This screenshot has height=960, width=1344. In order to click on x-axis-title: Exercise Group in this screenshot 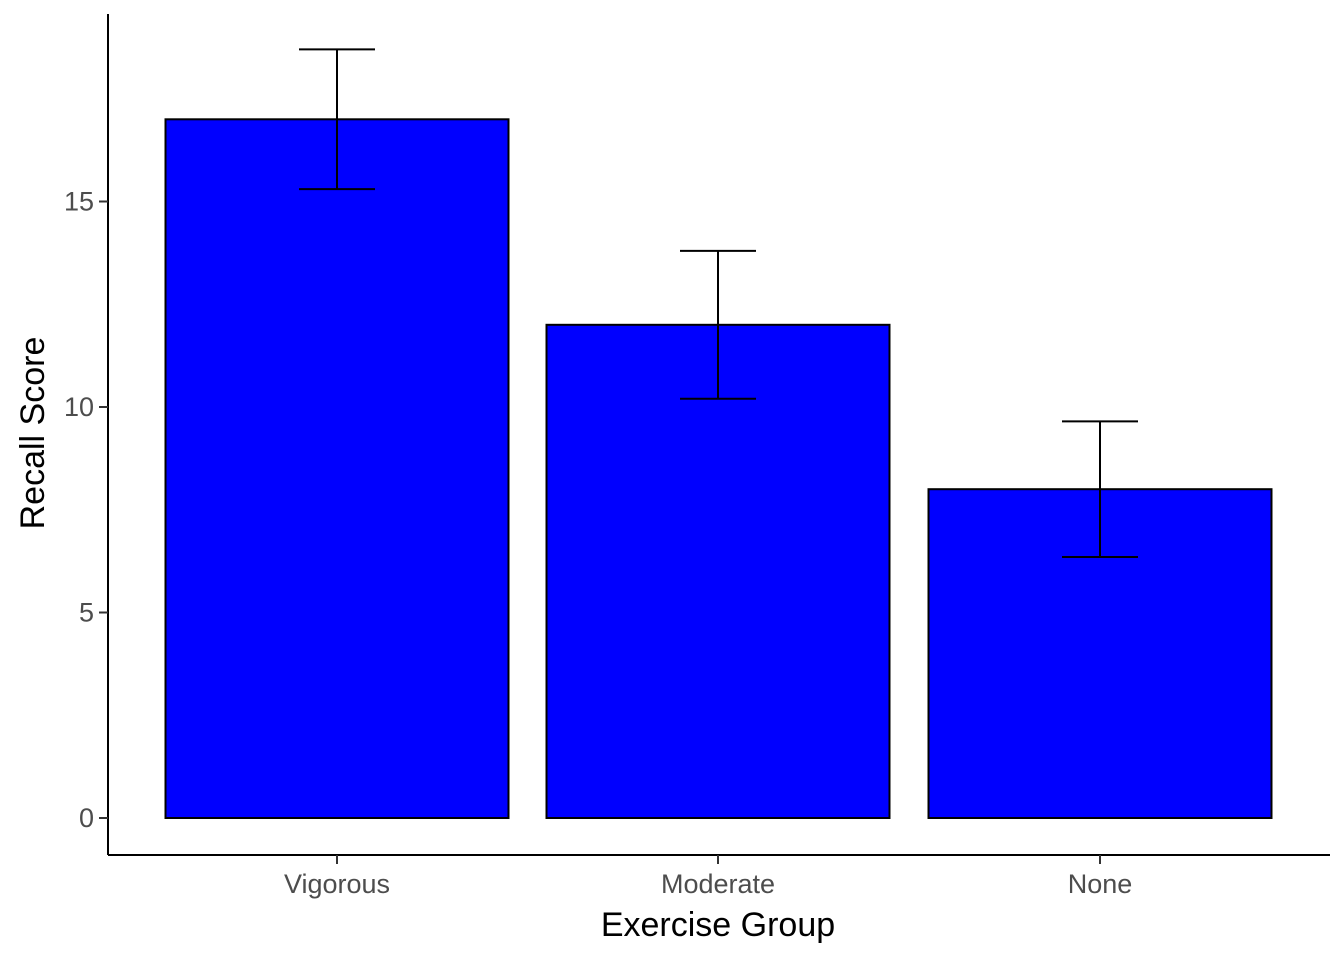, I will do `click(718, 925)`.